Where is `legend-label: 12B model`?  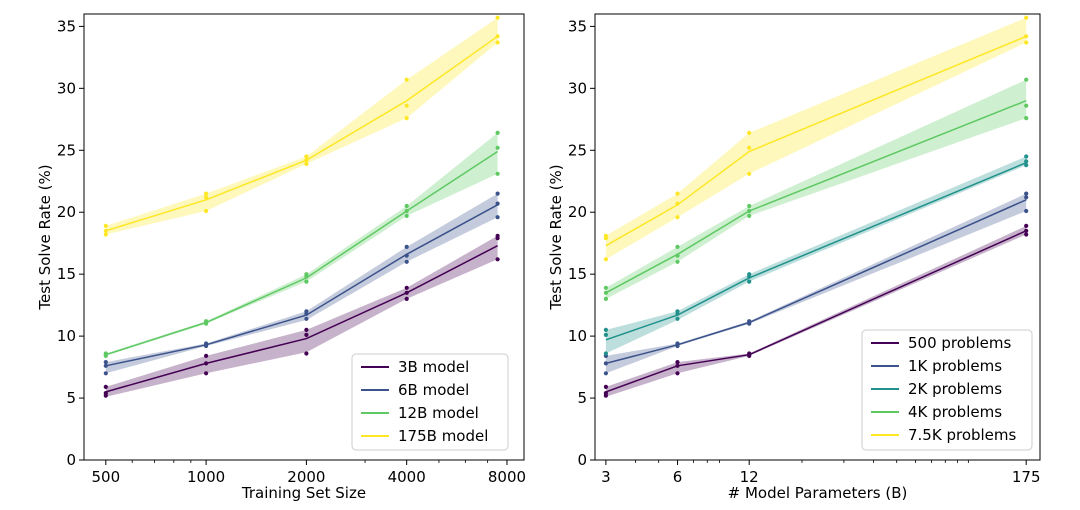 legend-label: 12B model is located at coordinates (438, 413).